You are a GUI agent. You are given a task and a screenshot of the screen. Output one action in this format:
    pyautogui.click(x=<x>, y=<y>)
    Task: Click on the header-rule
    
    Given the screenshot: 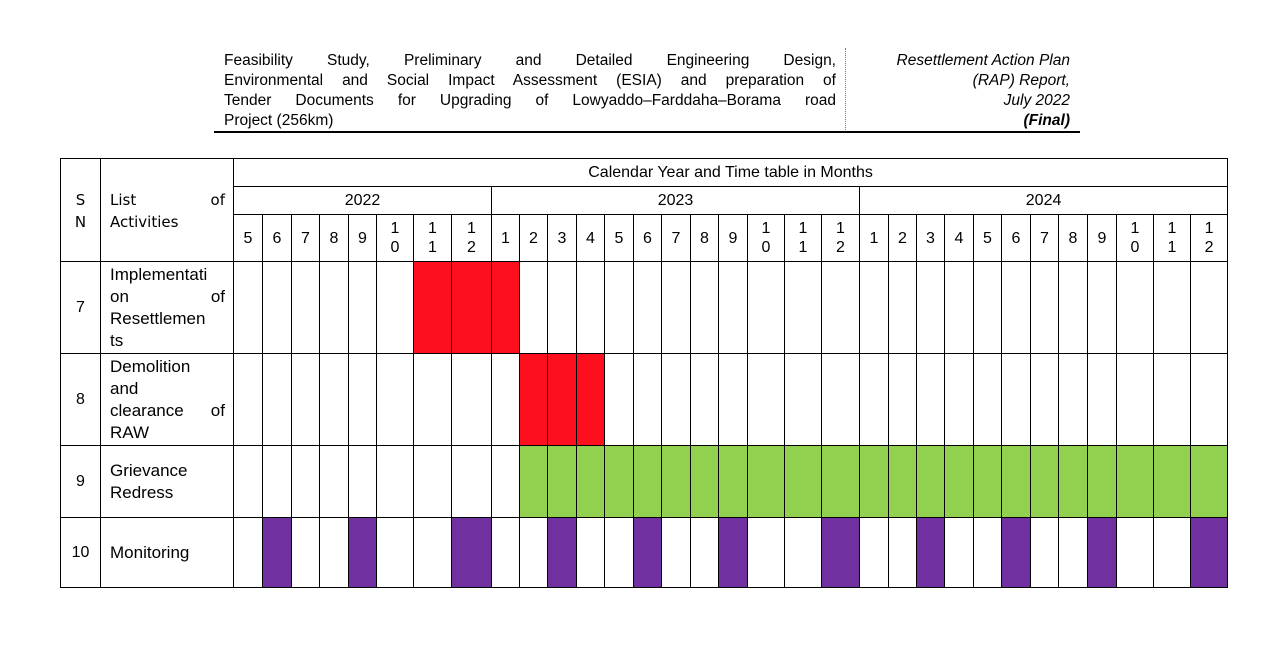 What is the action you would take?
    pyautogui.click(x=647, y=132)
    